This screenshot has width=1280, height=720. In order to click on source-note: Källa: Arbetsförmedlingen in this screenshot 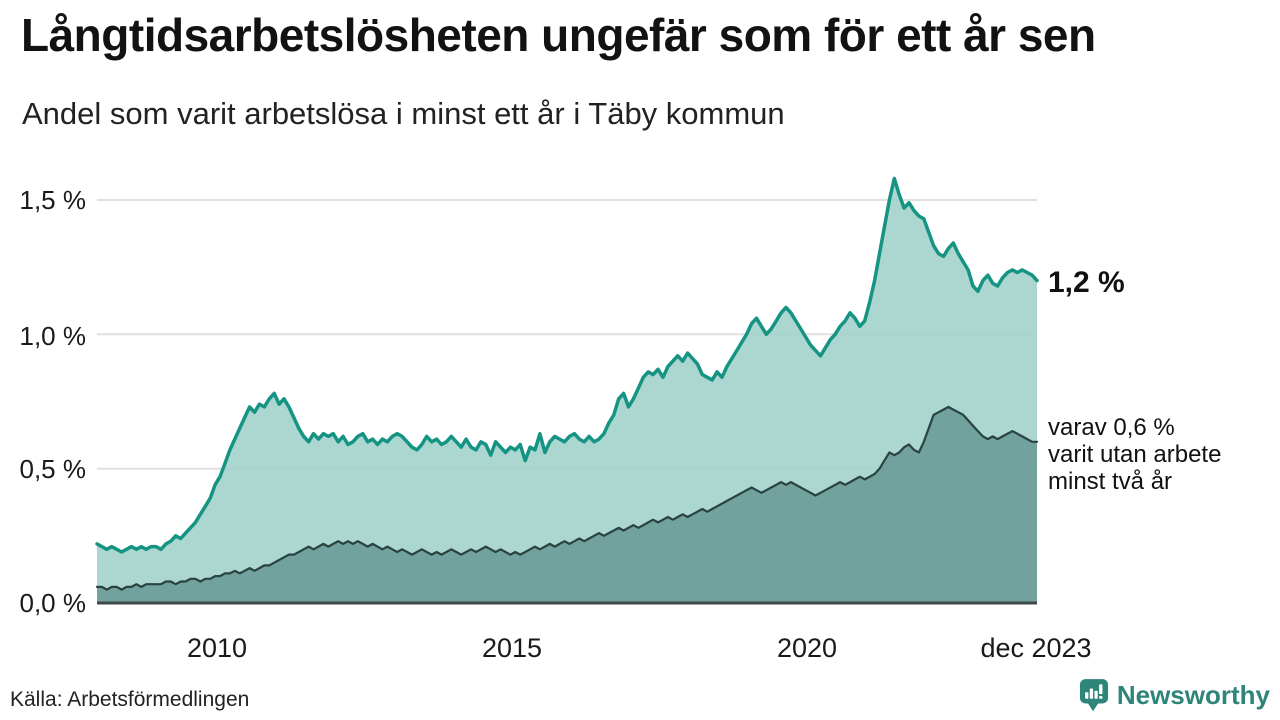, I will do `click(130, 699)`.